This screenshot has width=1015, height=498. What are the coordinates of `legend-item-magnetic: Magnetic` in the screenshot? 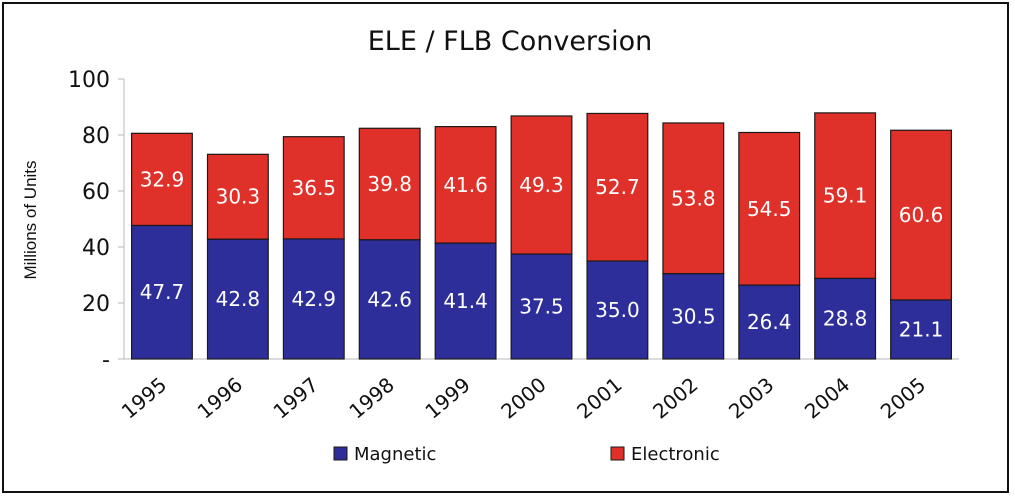 It's located at (384, 454).